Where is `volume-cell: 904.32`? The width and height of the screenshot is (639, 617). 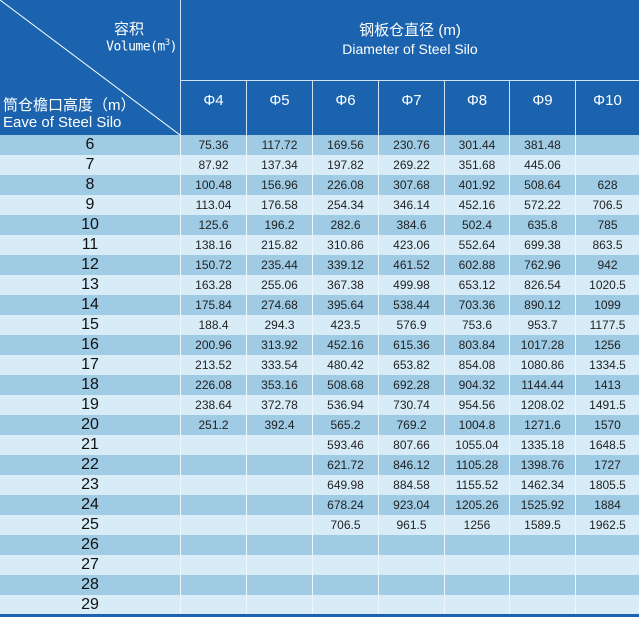
volume-cell: 904.32 is located at coordinates (476, 385).